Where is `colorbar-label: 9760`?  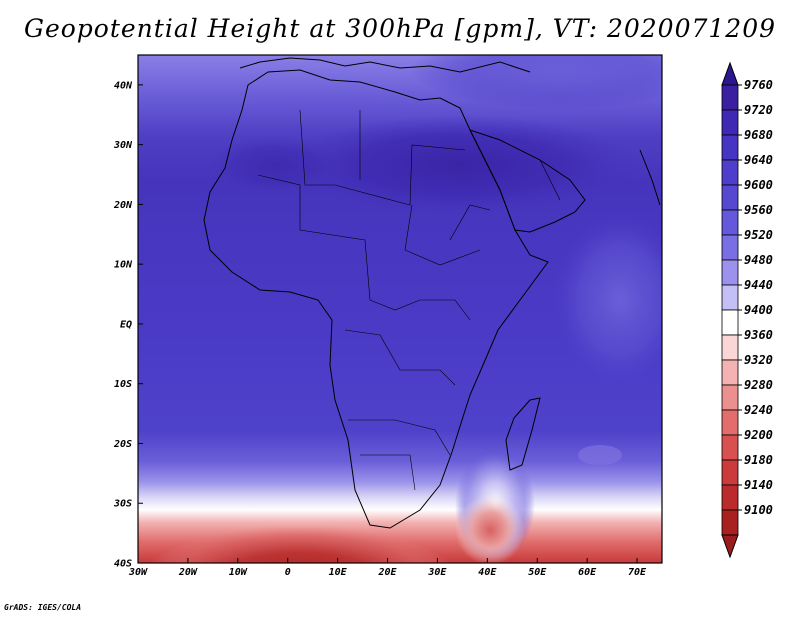
colorbar-label: 9760 is located at coordinates (758, 85).